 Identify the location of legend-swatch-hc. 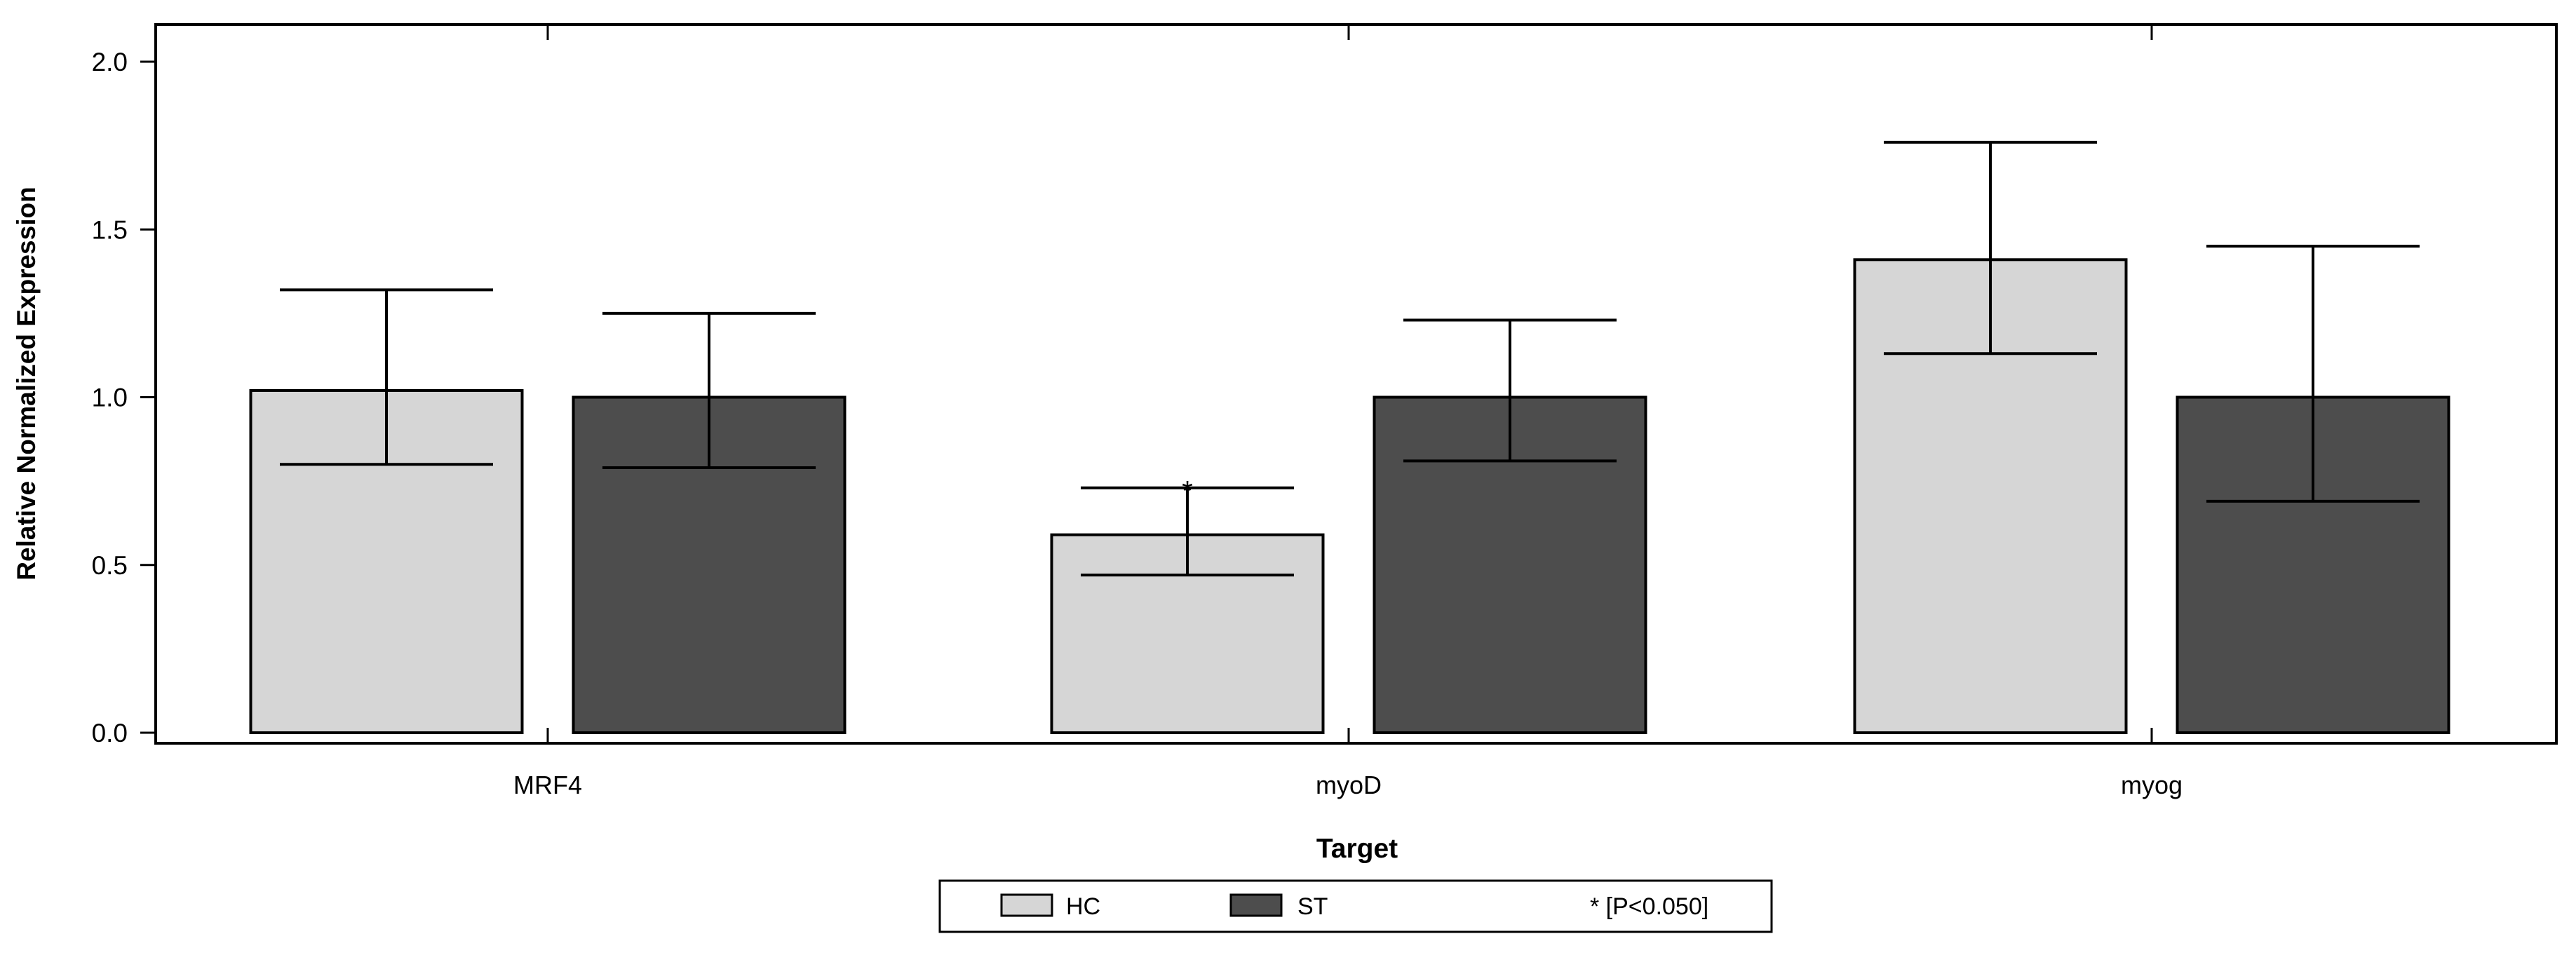
(1026, 905).